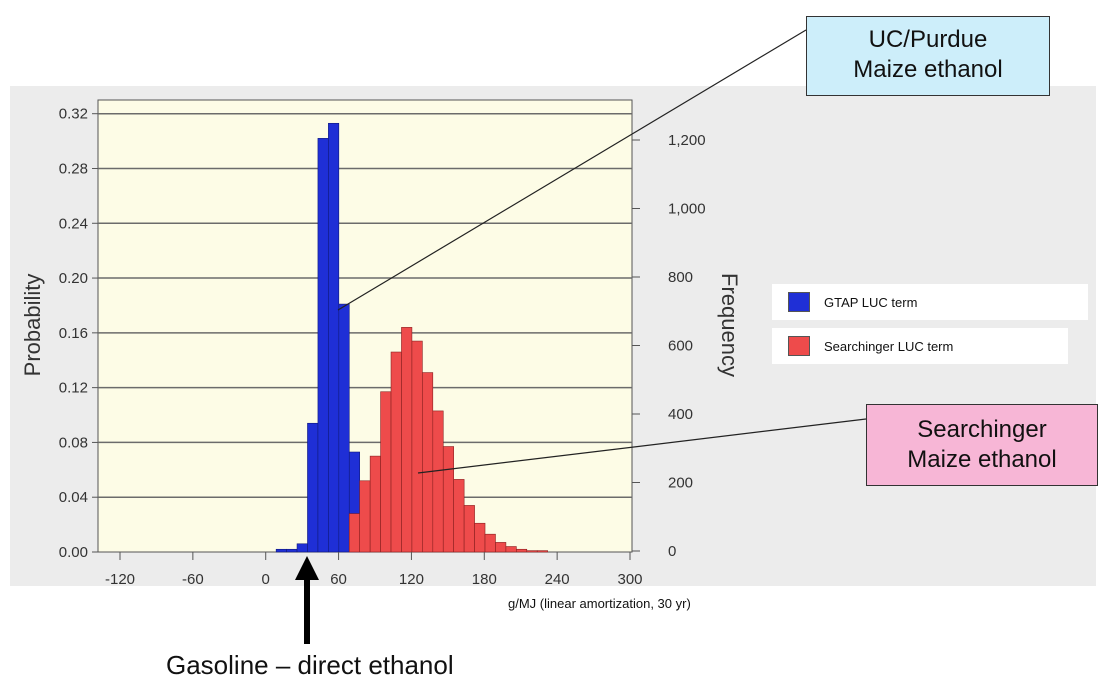 The image size is (1098, 684). Describe the element at coordinates (599, 603) in the screenshot. I see `x-axis-label: g/MJ (linear amortization, 30 yr)` at that location.